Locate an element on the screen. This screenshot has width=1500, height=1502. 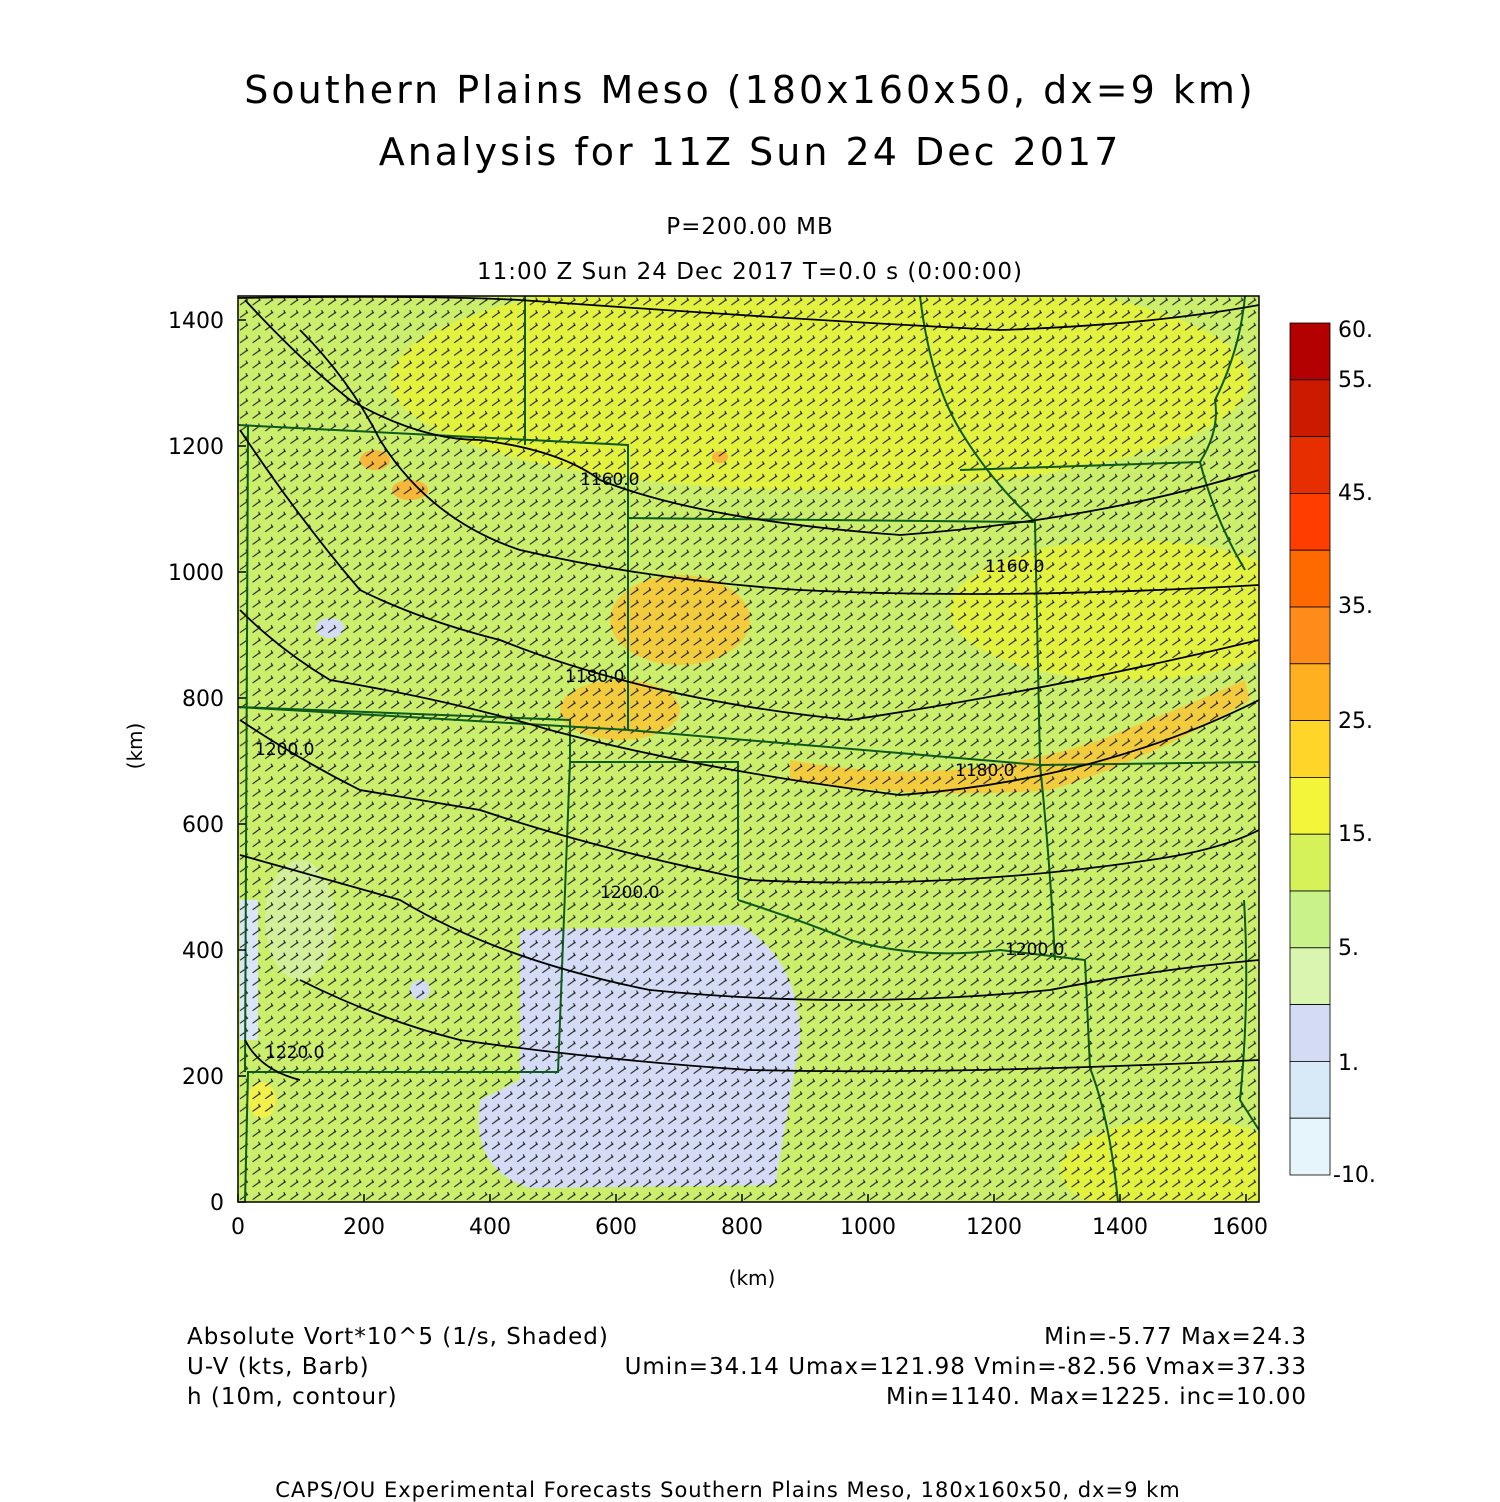
x-tick-label: 800 is located at coordinates (742, 1227).